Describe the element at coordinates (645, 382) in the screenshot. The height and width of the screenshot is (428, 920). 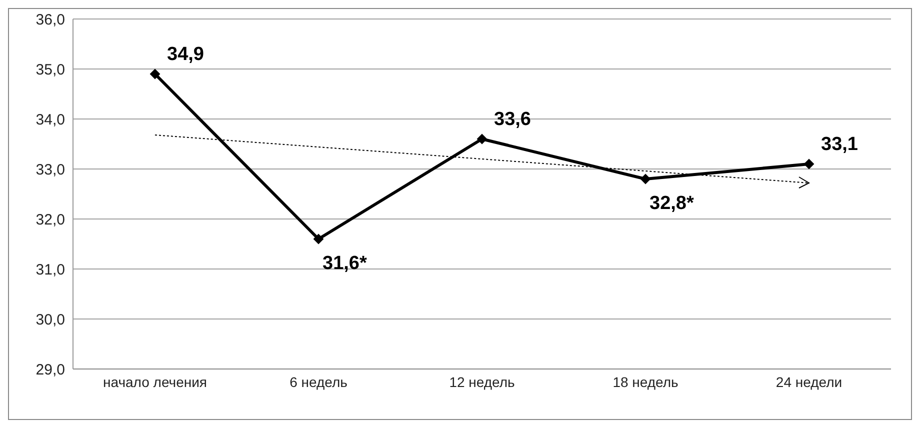
I see `x-tick-label: 18 недель` at that location.